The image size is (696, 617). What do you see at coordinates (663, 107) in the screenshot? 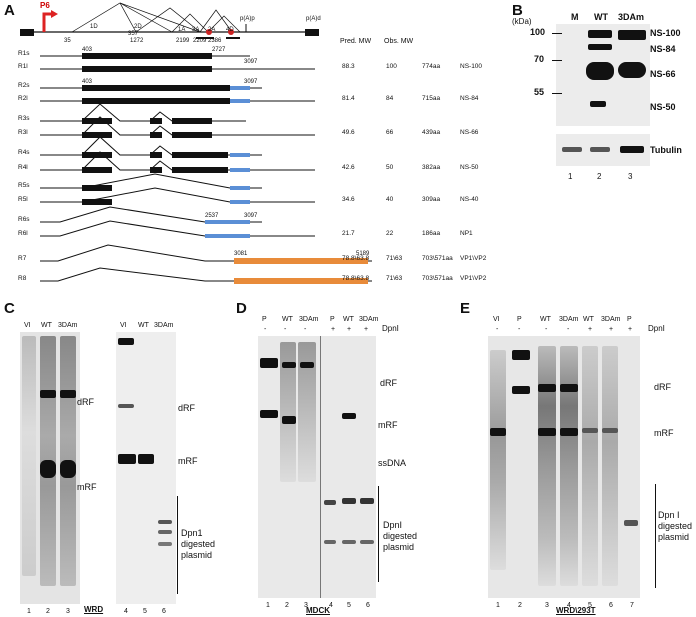
I see `label-ns50: NS-50` at bounding box center [663, 107].